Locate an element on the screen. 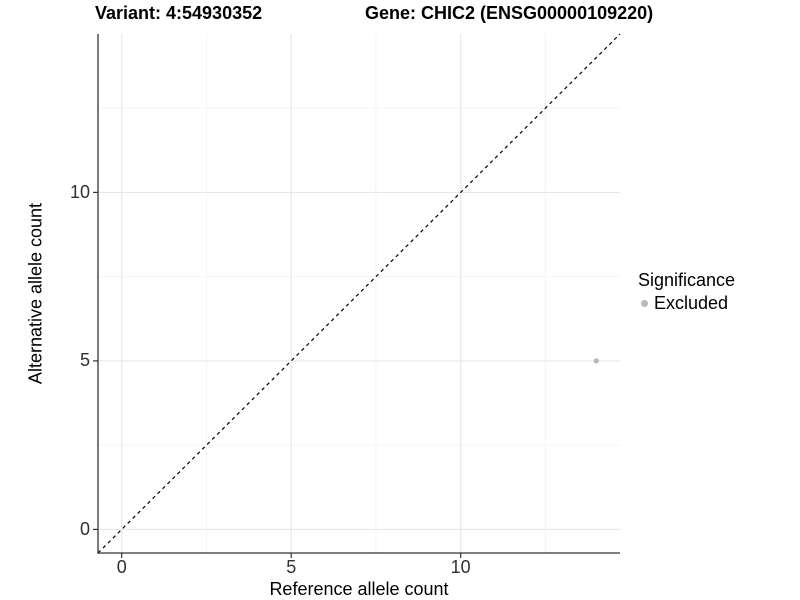 This screenshot has width=800, height=600. legend-entry-label: Excluded is located at coordinates (691, 303).